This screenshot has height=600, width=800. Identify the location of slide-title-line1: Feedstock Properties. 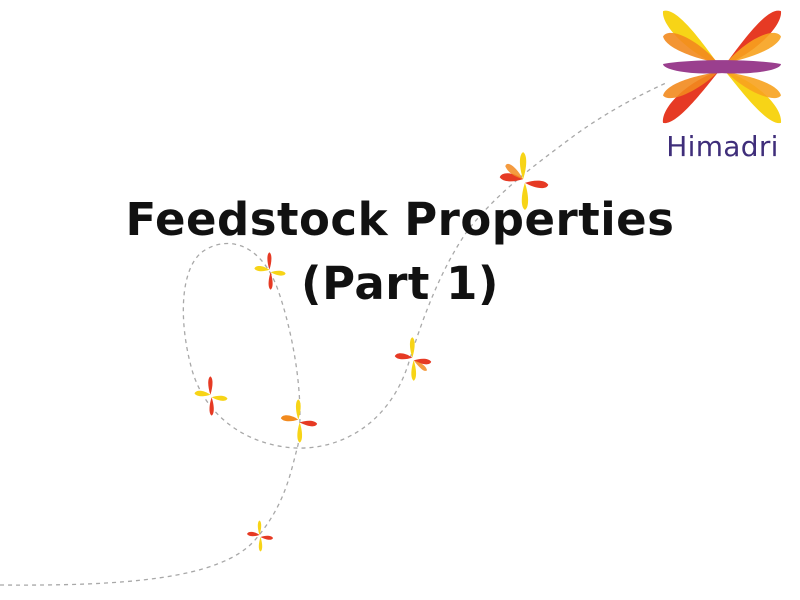
(400, 219).